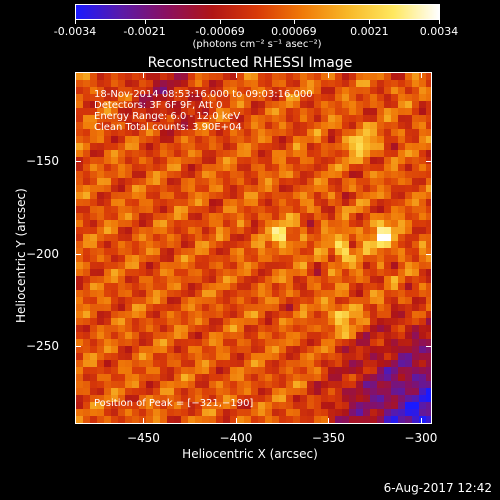  I want to click on chart-title: Reconstructed RHESSI Image, so click(250, 63).